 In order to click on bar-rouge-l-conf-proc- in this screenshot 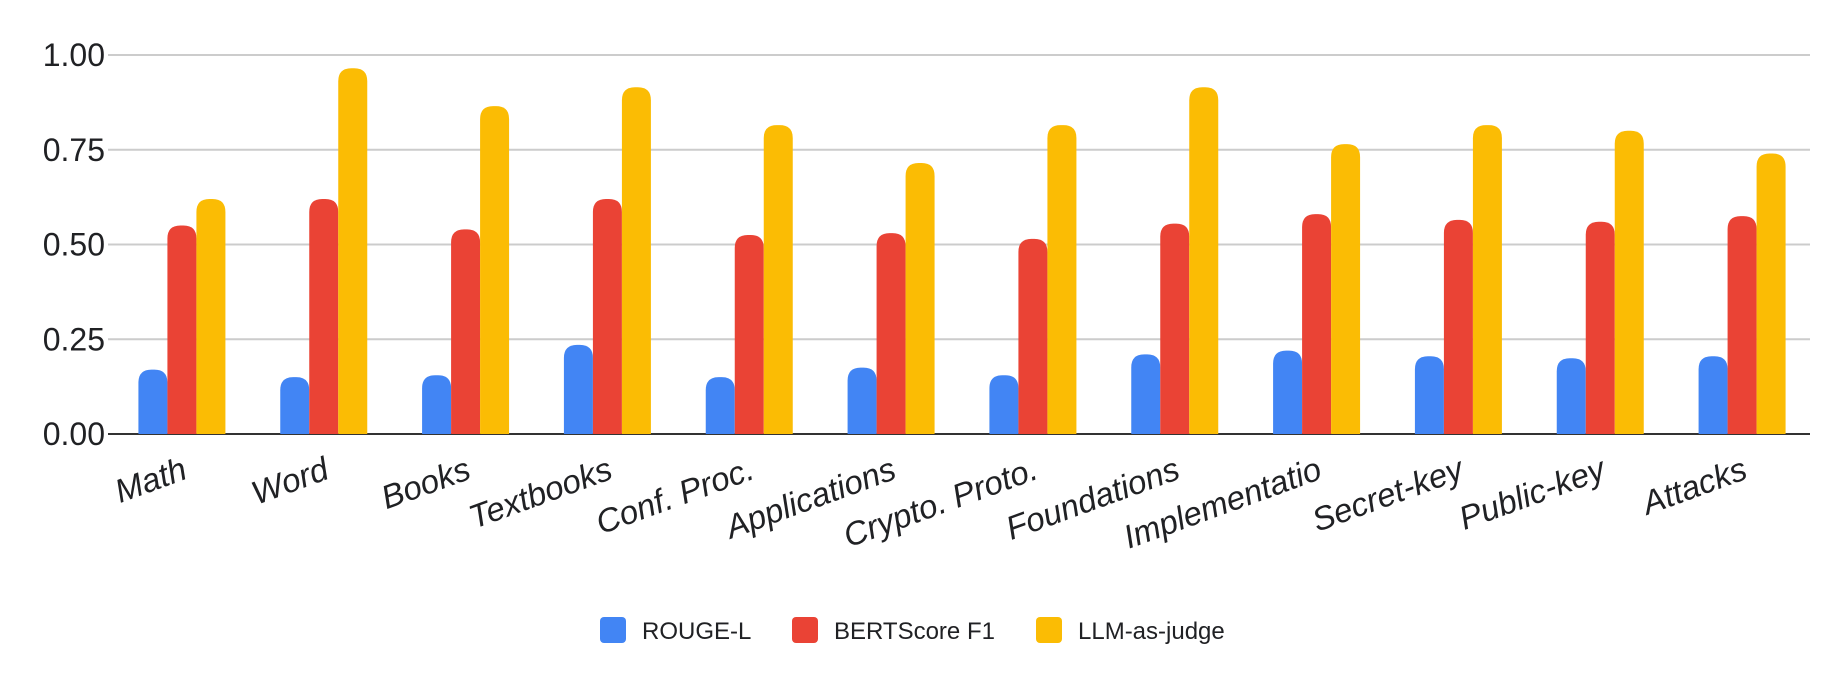, I will do `click(720, 405)`.